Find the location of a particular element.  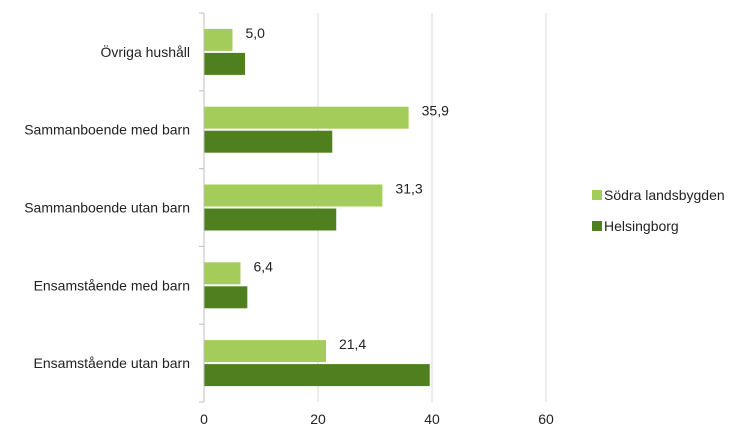

legend-label: Helsingborg is located at coordinates (641, 226).